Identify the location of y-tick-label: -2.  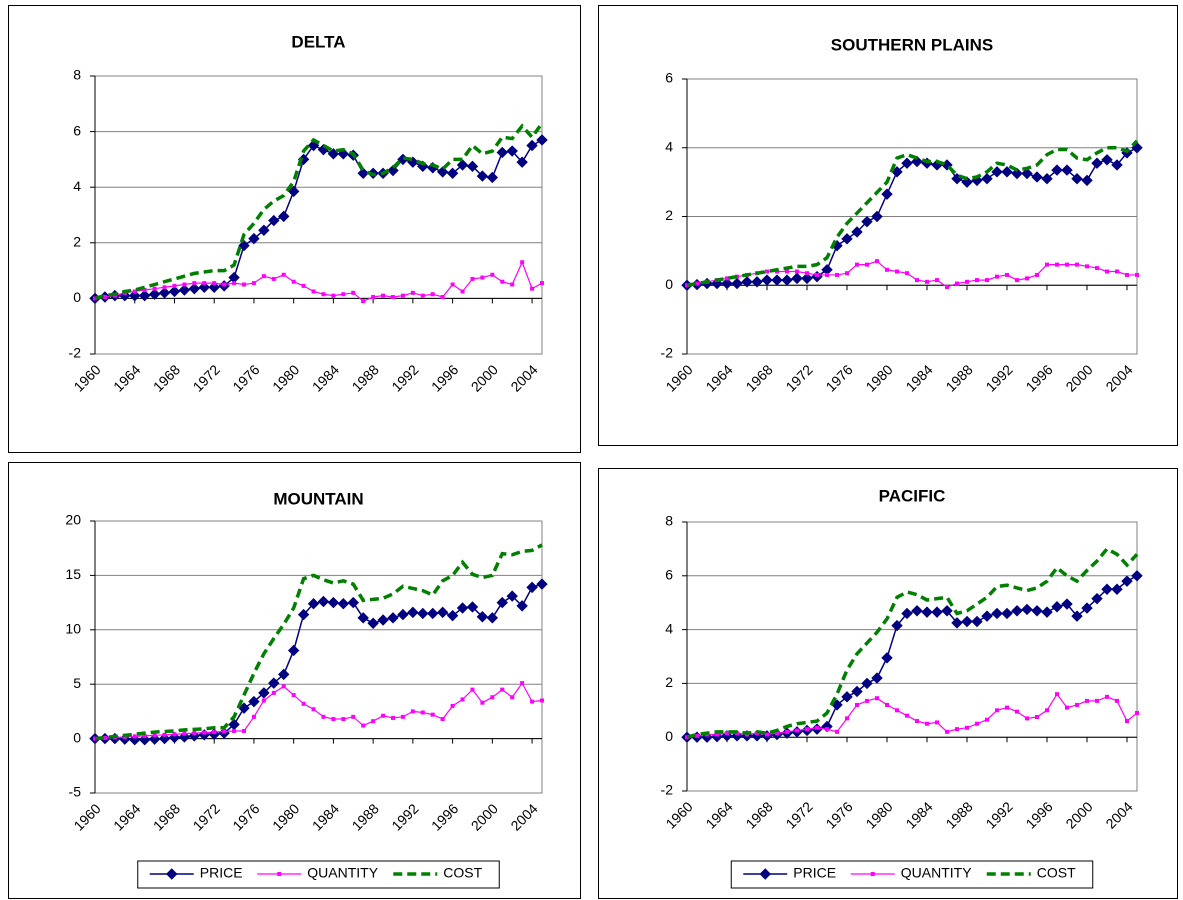
(667, 353).